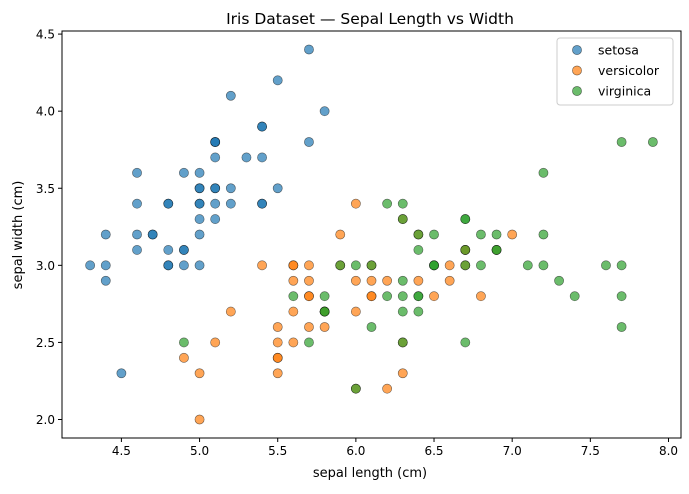 This screenshot has height=494, width=689. I want to click on y-tick-label: 3.5, so click(45, 189).